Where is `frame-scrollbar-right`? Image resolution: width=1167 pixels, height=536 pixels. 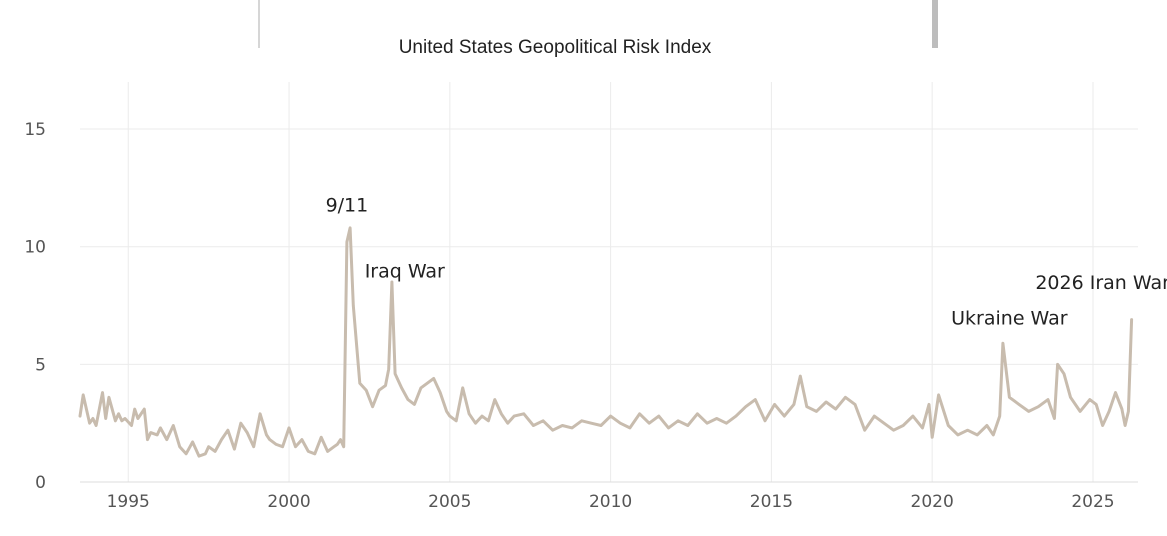
frame-scrollbar-right is located at coordinates (935, 24).